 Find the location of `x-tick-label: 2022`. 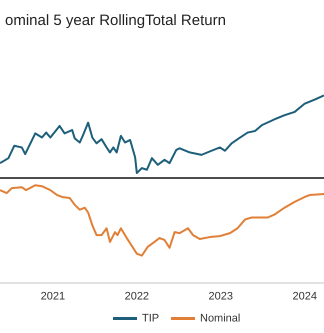

x-tick-label: 2022 is located at coordinates (137, 296).